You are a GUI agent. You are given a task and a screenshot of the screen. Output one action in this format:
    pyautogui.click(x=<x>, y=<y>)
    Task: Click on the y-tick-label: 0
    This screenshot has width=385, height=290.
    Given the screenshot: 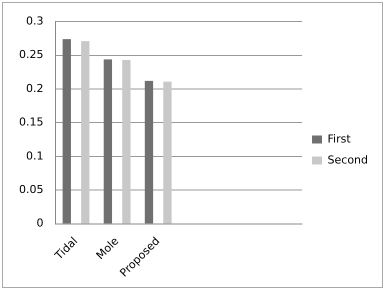 What is the action you would take?
    pyautogui.click(x=40, y=223)
    